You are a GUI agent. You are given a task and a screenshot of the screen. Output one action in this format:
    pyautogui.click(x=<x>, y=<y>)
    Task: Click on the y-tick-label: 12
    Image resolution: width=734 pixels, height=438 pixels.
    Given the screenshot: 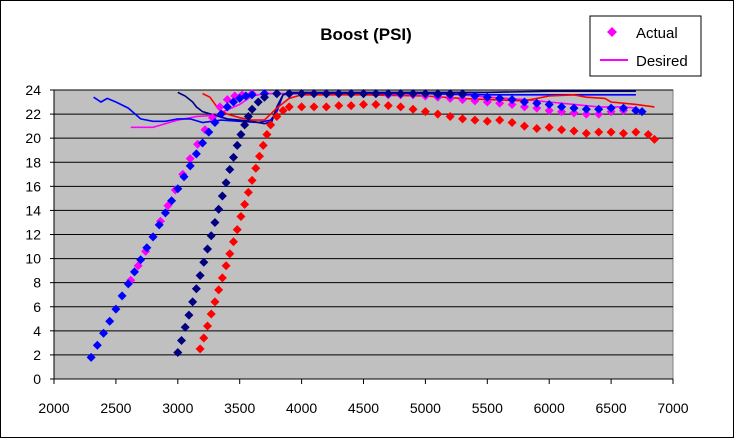 What is the action you would take?
    pyautogui.click(x=33, y=235)
    